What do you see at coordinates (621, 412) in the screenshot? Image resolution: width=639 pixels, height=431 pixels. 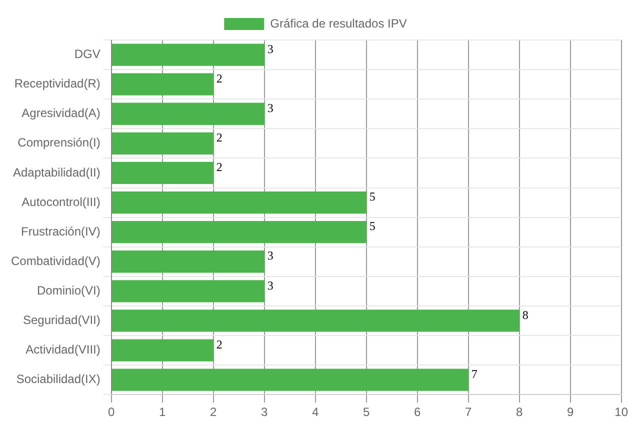 I see `x-tick-label: 10` at bounding box center [621, 412].